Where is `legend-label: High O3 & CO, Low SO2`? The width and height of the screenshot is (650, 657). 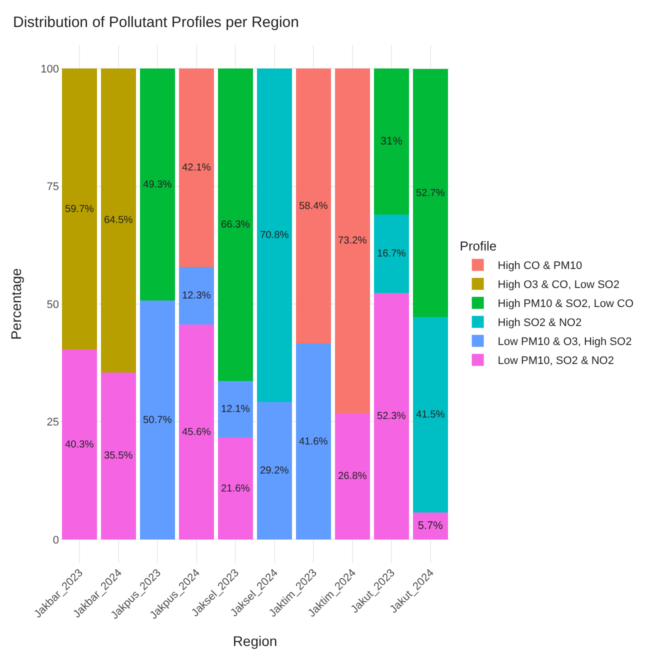 legend-label: High O3 & CO, Low SO2 is located at coordinates (559, 285).